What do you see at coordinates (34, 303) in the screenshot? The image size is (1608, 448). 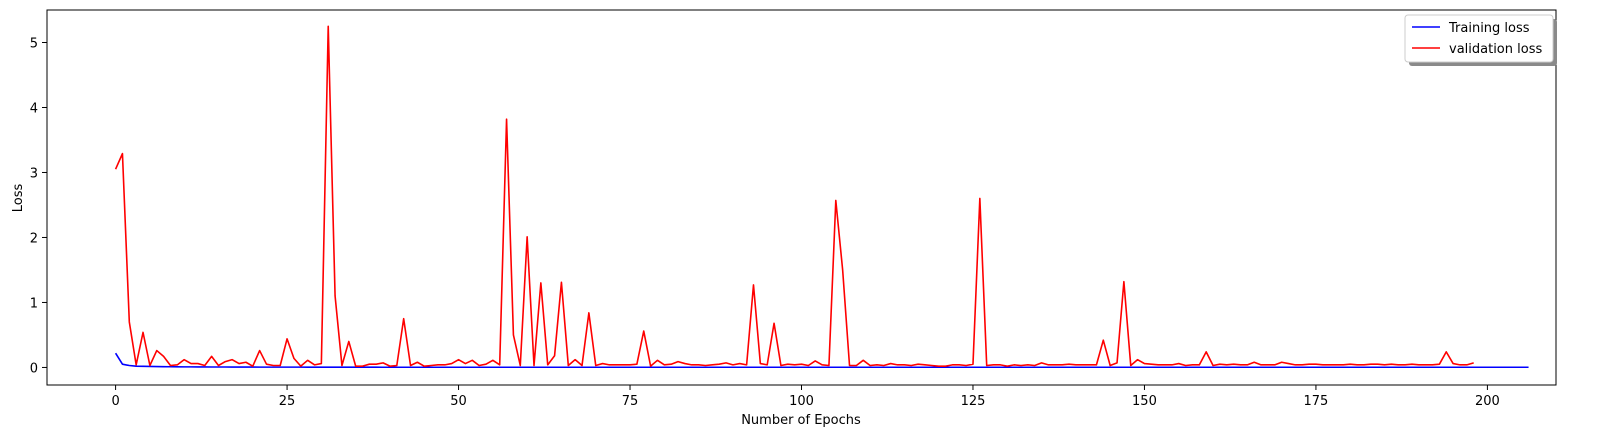 I see `y-tick-label: 1` at bounding box center [34, 303].